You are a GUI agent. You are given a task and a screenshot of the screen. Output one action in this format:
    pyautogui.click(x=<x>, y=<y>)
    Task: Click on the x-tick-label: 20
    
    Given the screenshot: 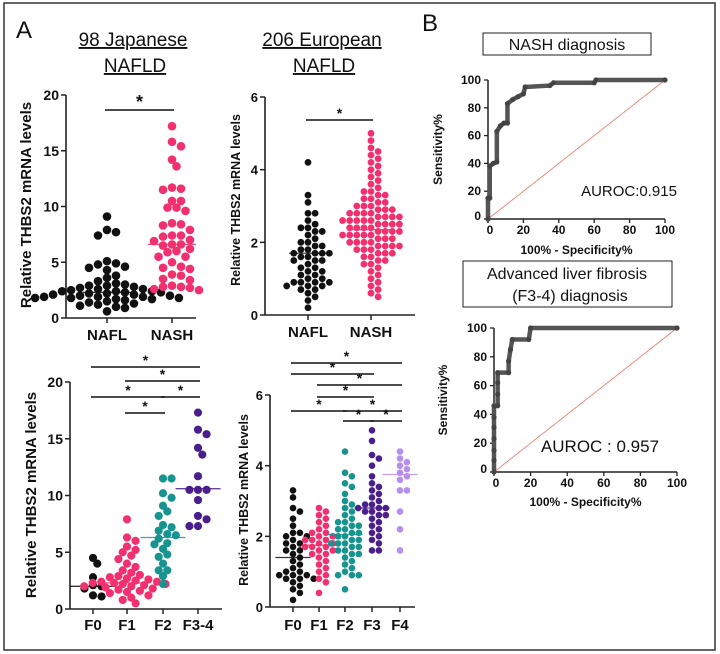 What is the action you would take?
    pyautogui.click(x=531, y=483)
    